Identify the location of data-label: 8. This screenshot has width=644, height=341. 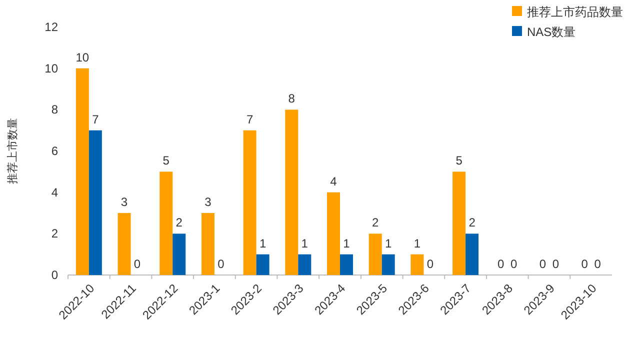
(292, 99).